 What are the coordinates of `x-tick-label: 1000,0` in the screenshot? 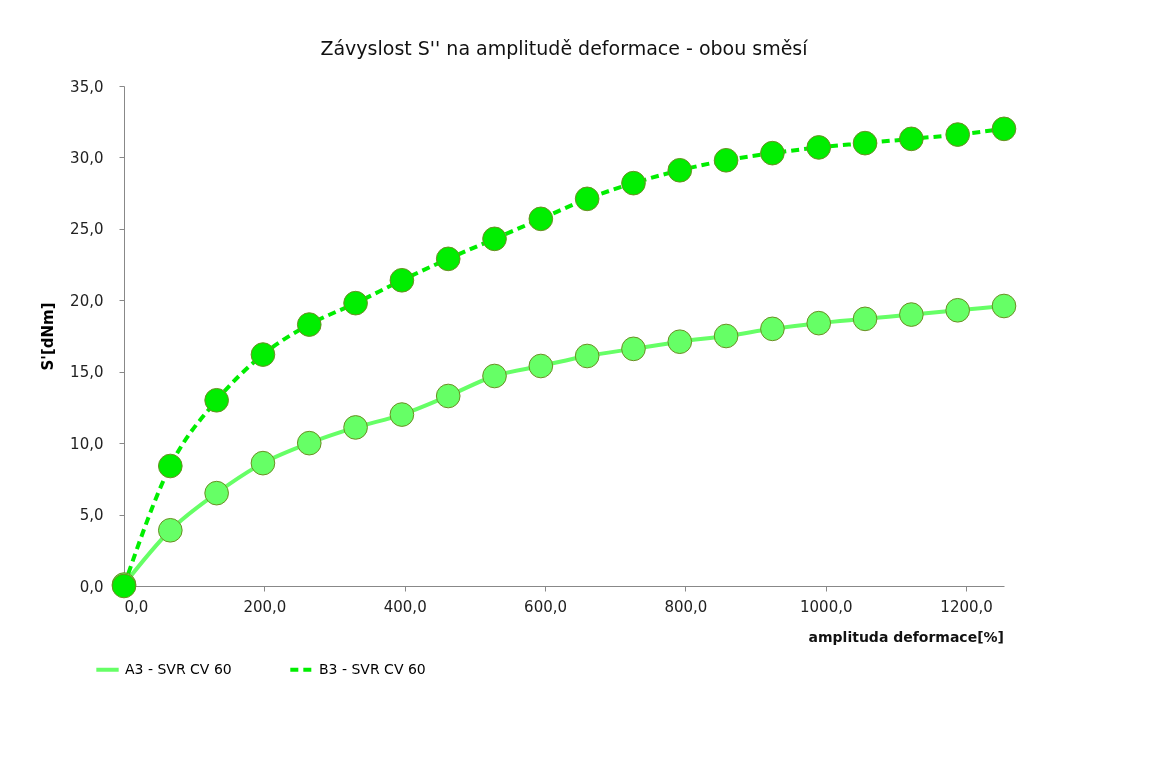 It's located at (826, 606).